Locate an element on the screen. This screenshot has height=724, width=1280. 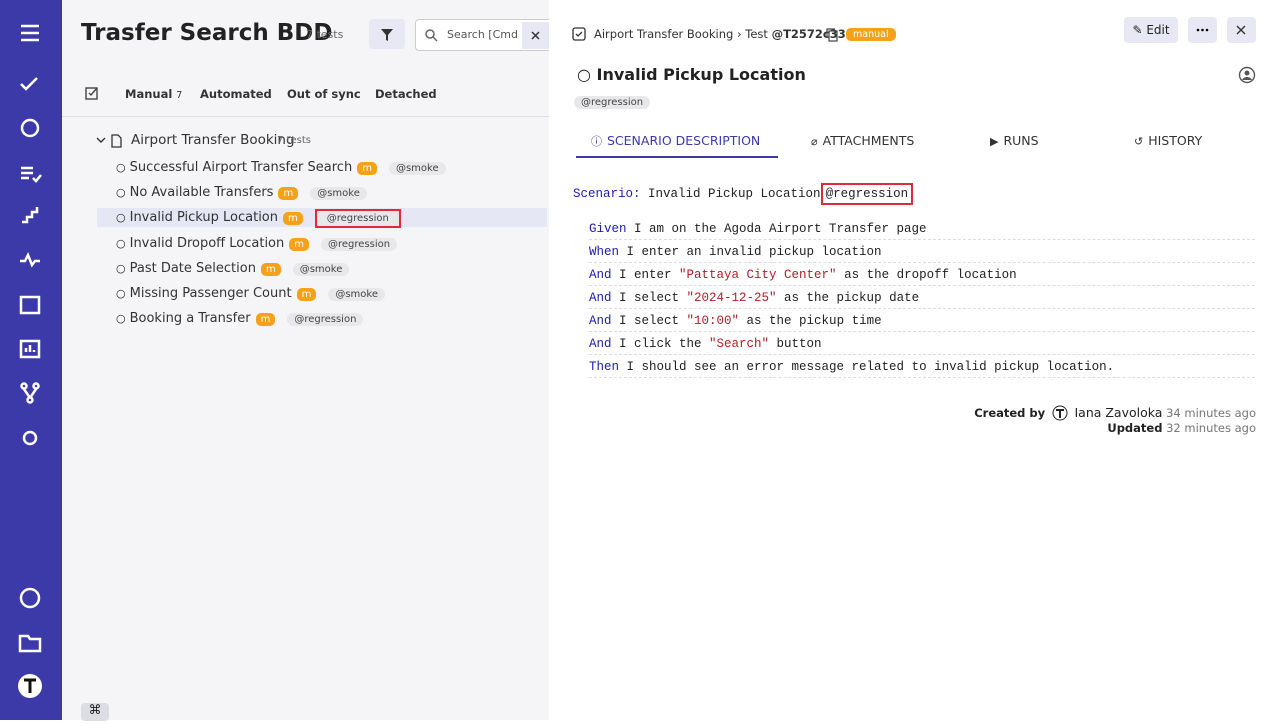
tab-label: RUNS is located at coordinates (1021, 140).